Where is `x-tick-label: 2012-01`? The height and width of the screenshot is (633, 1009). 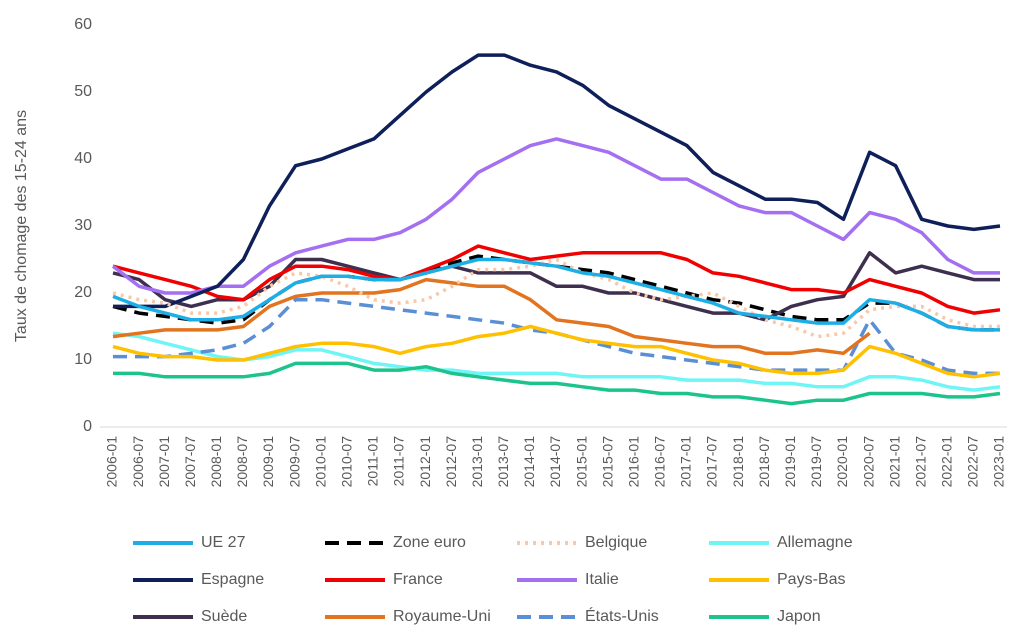 x-tick-label: 2012-01 is located at coordinates (425, 462).